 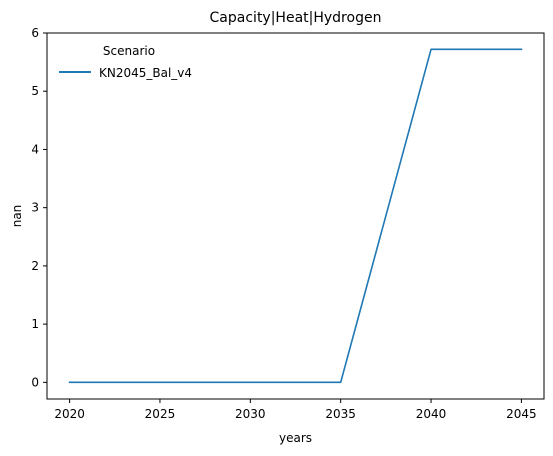 What do you see at coordinates (250, 414) in the screenshot?
I see `x-tick-label: 2030` at bounding box center [250, 414].